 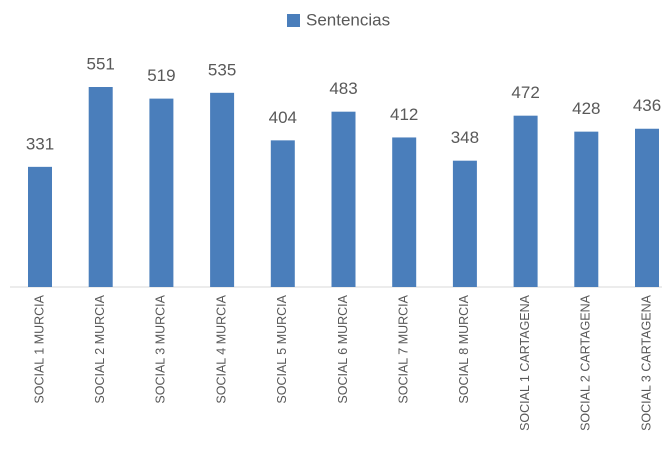 What do you see at coordinates (40, 143) in the screenshot?
I see `value-label: 331` at bounding box center [40, 143].